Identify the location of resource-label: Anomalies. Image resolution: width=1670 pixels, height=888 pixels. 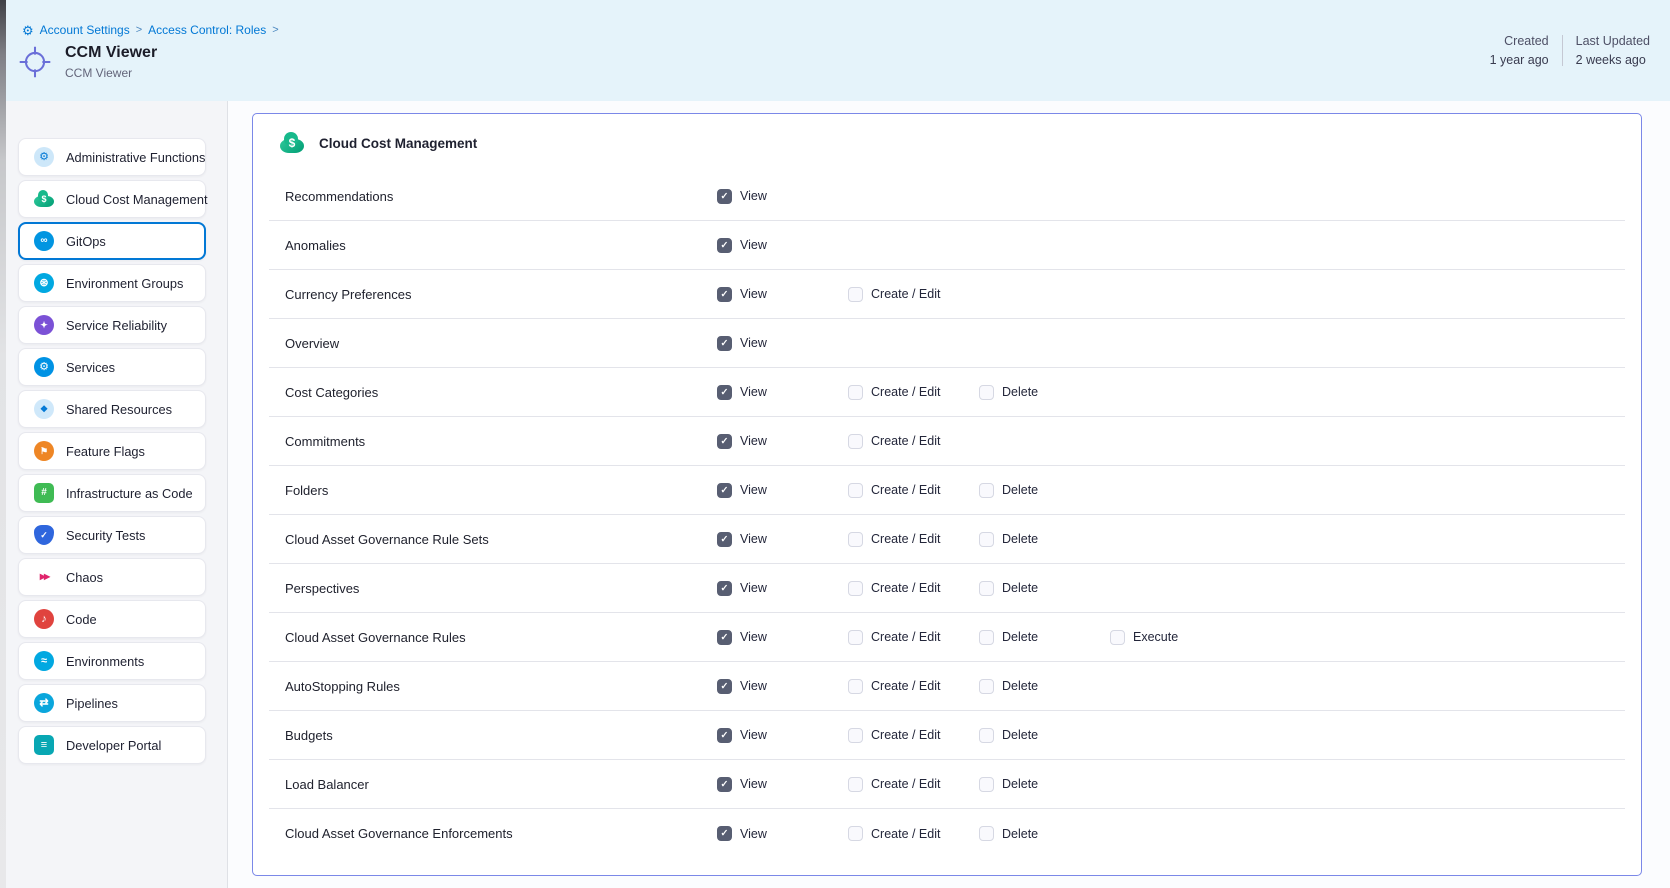
(315, 245).